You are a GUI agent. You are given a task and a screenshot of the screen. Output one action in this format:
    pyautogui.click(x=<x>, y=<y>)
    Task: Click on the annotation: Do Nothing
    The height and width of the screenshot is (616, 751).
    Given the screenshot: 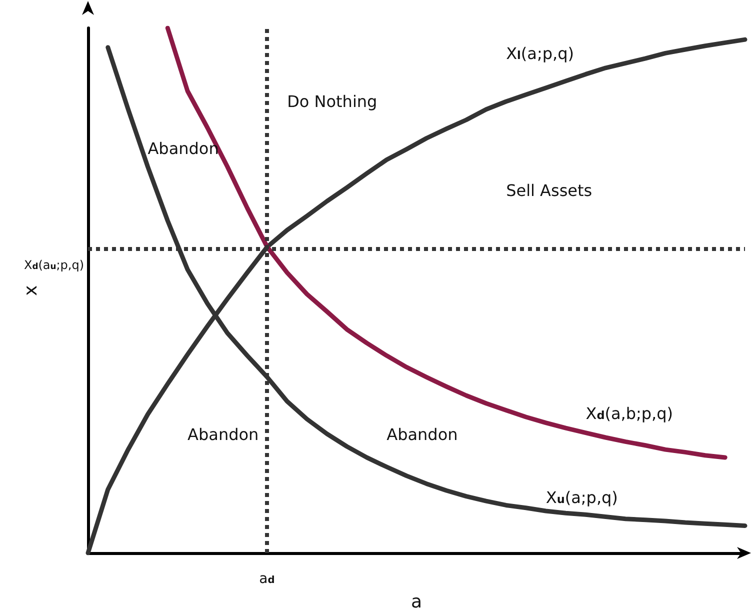 What is the action you would take?
    pyautogui.click(x=332, y=101)
    